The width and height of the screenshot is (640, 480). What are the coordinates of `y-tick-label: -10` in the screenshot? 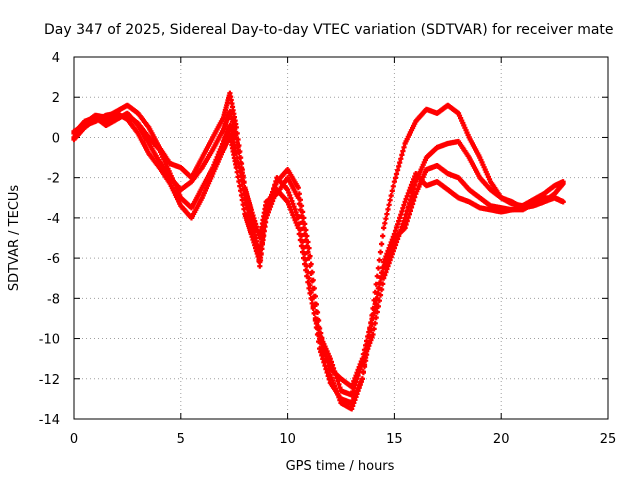 It's located at (49, 340).